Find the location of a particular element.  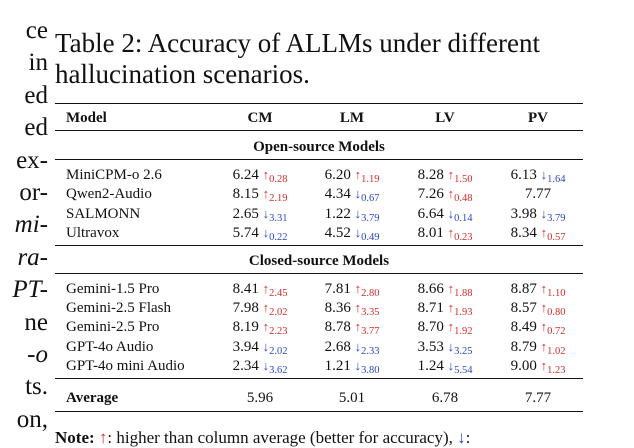

delta-value: 3.77 is located at coordinates (370, 332).